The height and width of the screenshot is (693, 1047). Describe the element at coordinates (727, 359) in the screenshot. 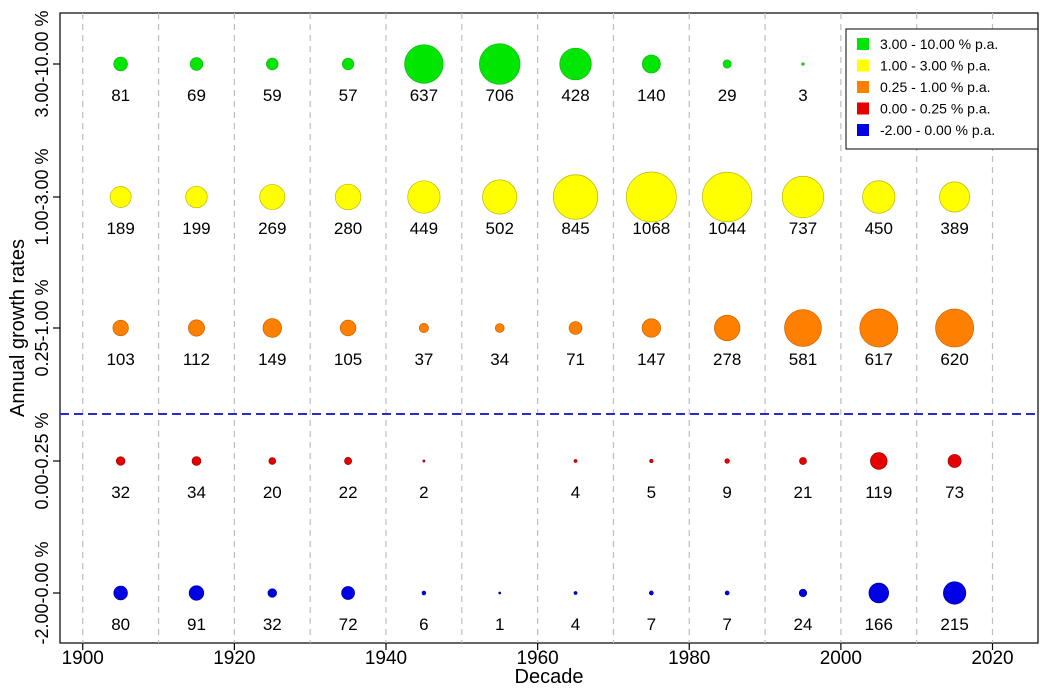

I see `bubble-count-label: 278` at that location.